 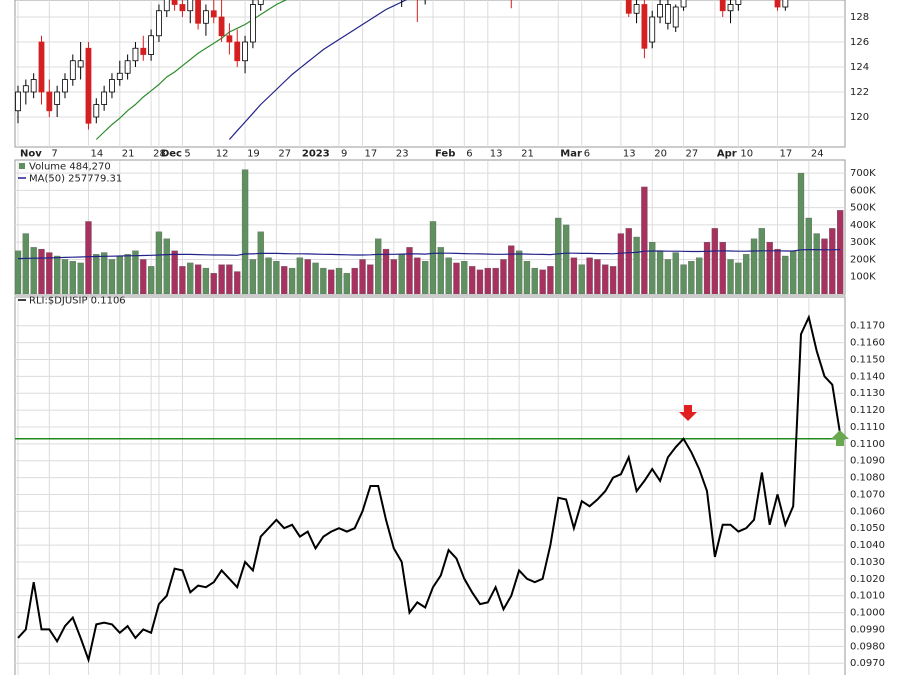 I want to click on y-tick-label: 0.1020, so click(x=867, y=579).